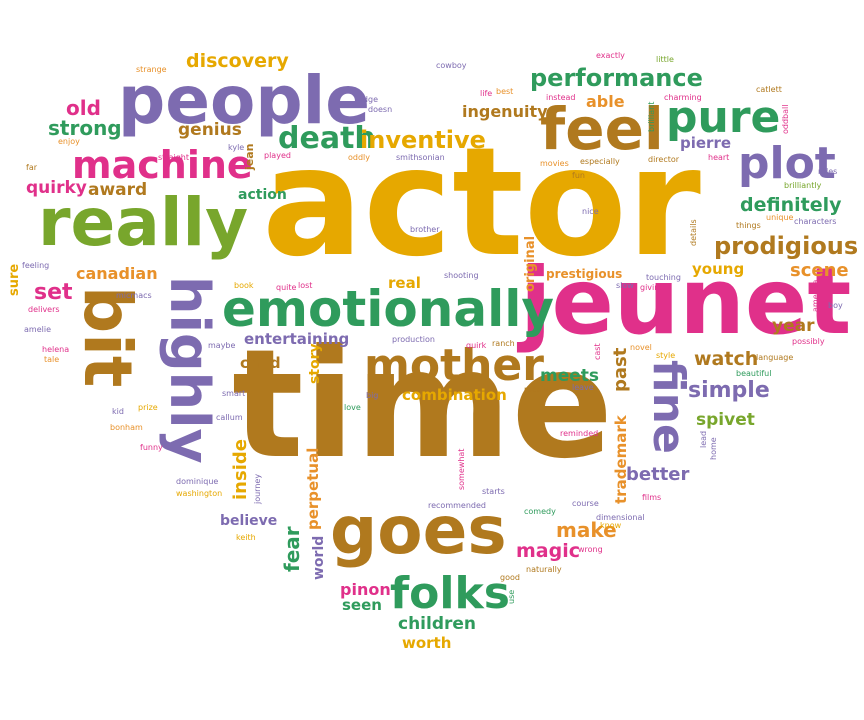 Image resolution: width=864 pixels, height=720 pixels. I want to click on word-young: young, so click(718, 269).